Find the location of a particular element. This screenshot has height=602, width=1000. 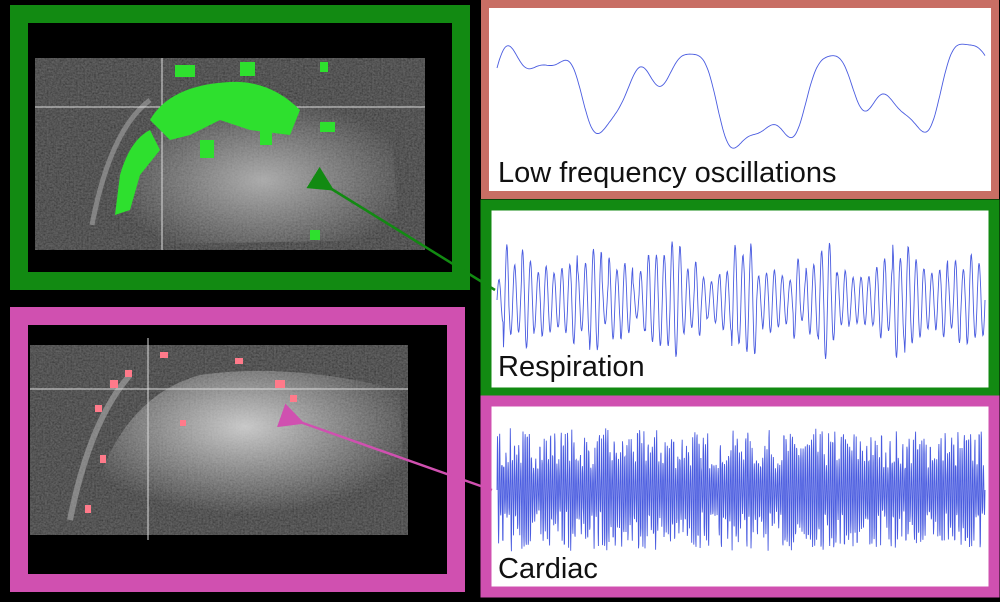

panel-label: Respiration is located at coordinates (571, 367).